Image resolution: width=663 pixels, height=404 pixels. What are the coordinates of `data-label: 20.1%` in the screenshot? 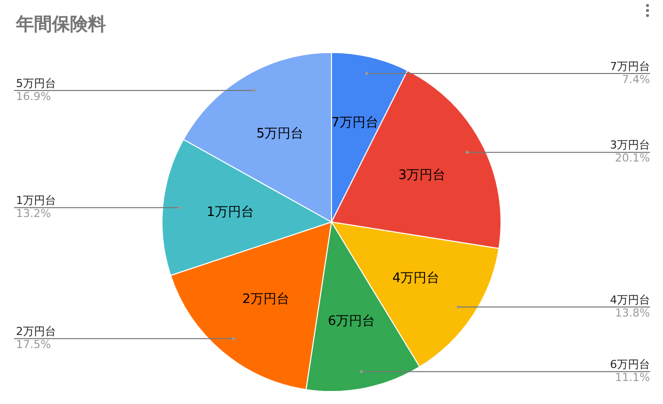 It's located at (632, 158).